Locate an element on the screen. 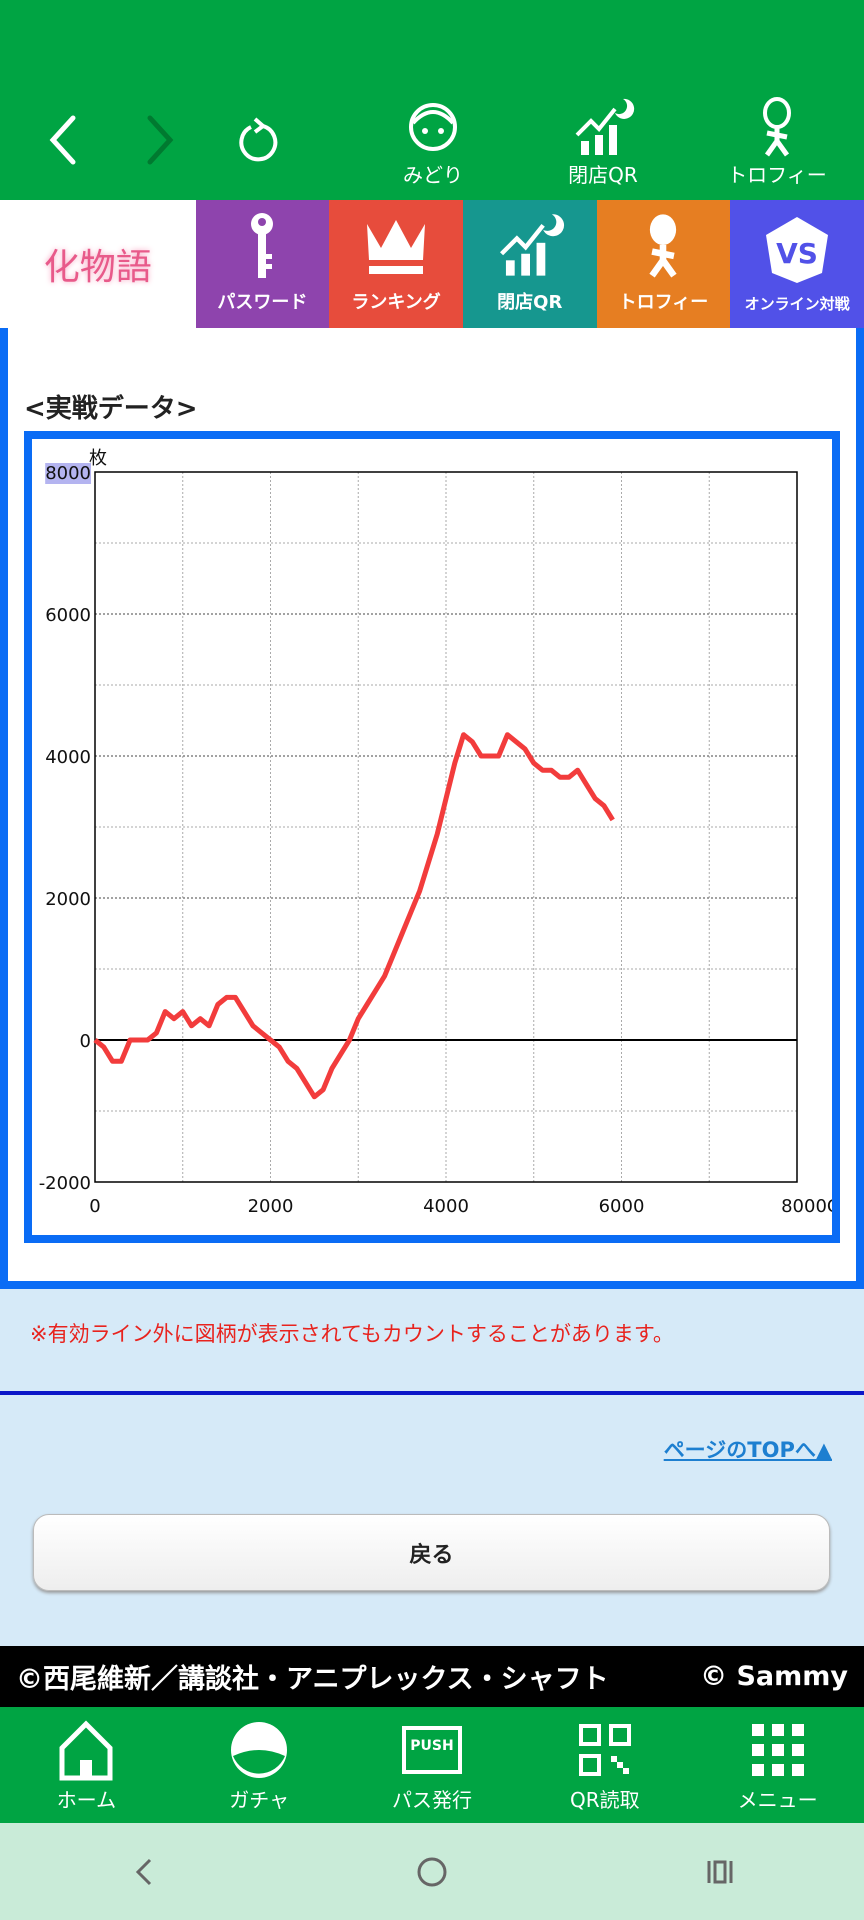  back-nav-button is located at coordinates (63, 140).